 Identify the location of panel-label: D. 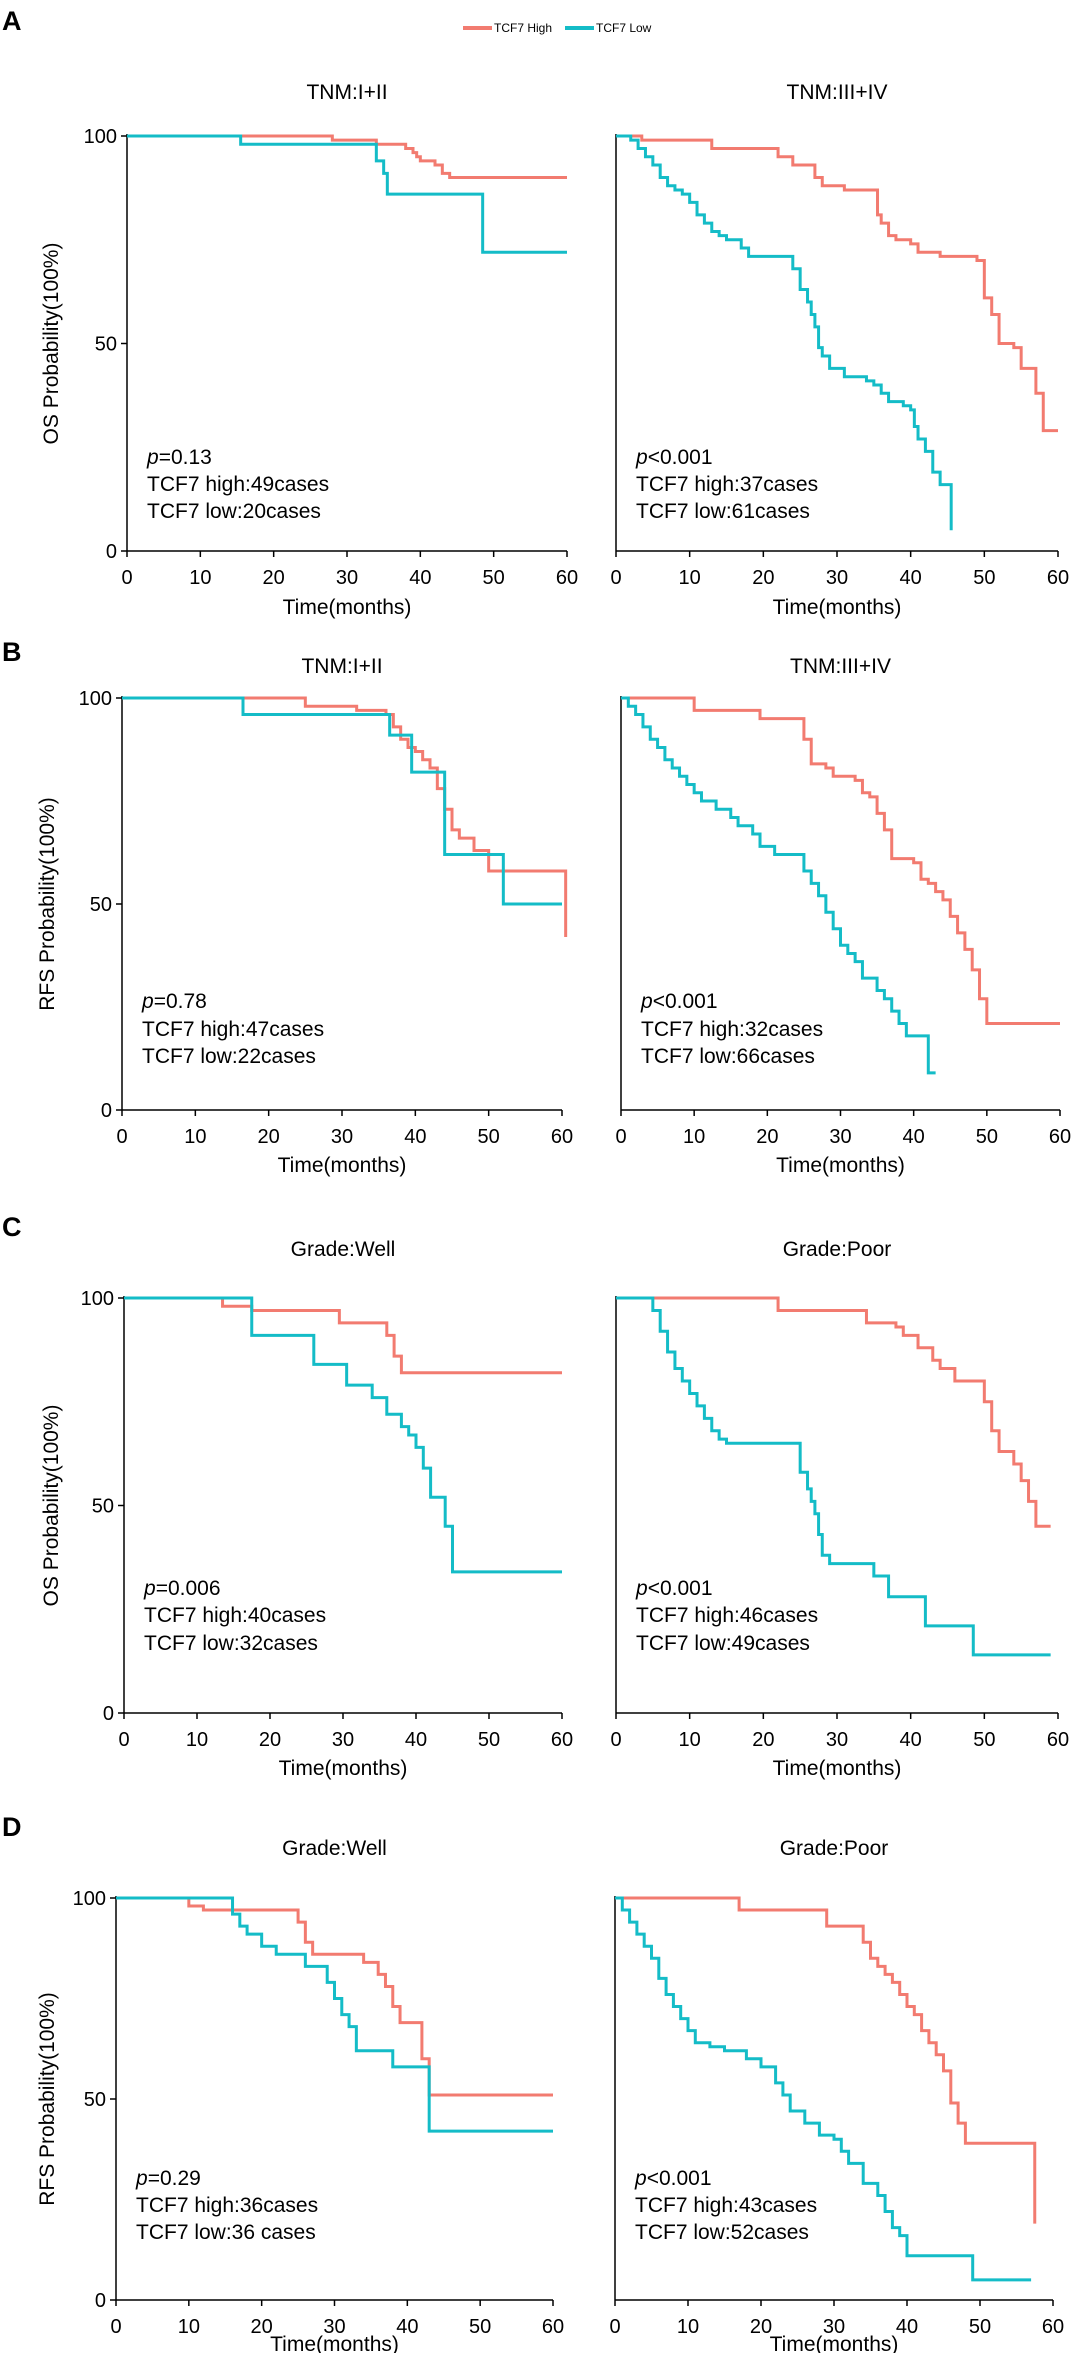
(12, 1827).